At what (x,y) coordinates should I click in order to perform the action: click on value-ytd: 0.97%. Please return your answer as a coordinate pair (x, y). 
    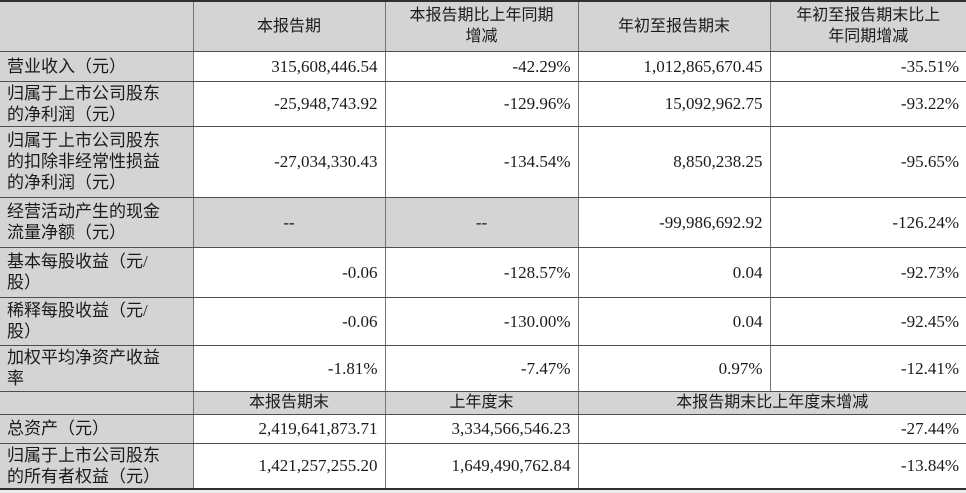
    Looking at the image, I should click on (674, 368).